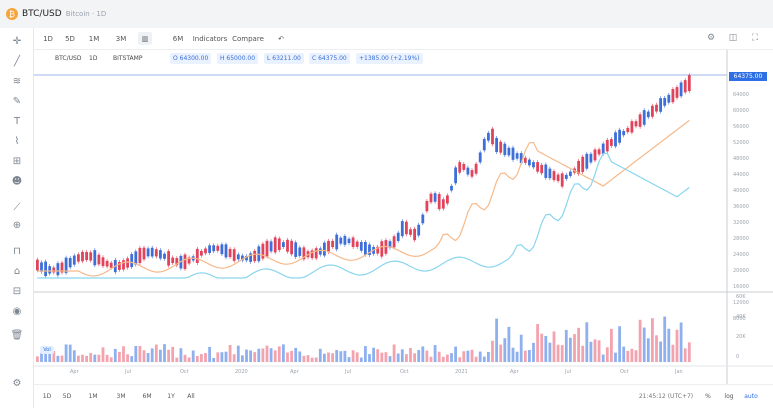 This screenshot has width=773, height=408. I want to click on volume-series, so click(363, 339).